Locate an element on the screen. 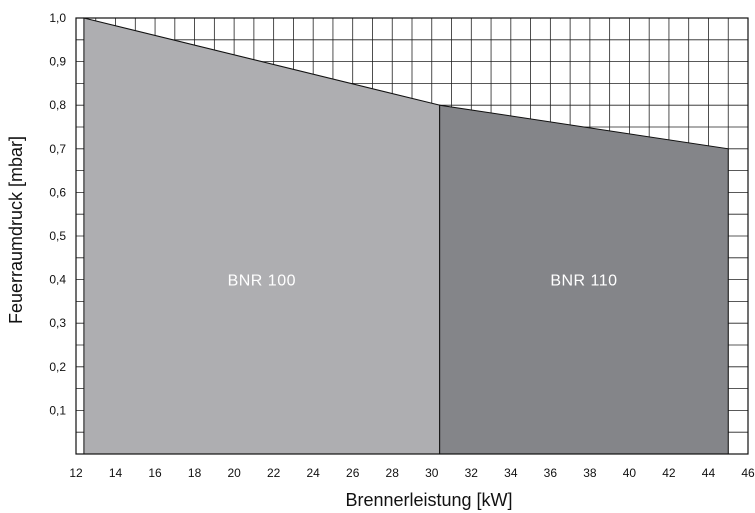 This screenshot has width=755, height=513. x-tick-label: 34 is located at coordinates (511, 473).